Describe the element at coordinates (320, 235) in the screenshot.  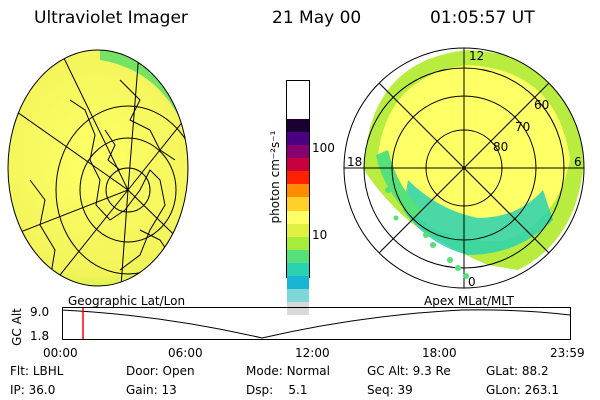
I see `colorbar-tick-10: 10` at that location.